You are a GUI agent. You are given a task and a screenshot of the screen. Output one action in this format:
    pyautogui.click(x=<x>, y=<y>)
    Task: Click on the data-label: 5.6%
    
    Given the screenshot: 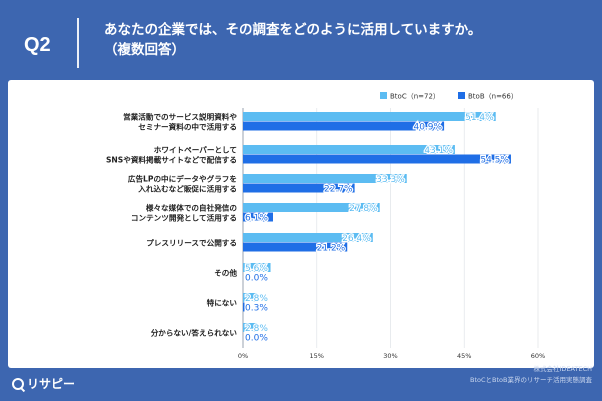 What is the action you would take?
    pyautogui.click(x=256, y=269)
    